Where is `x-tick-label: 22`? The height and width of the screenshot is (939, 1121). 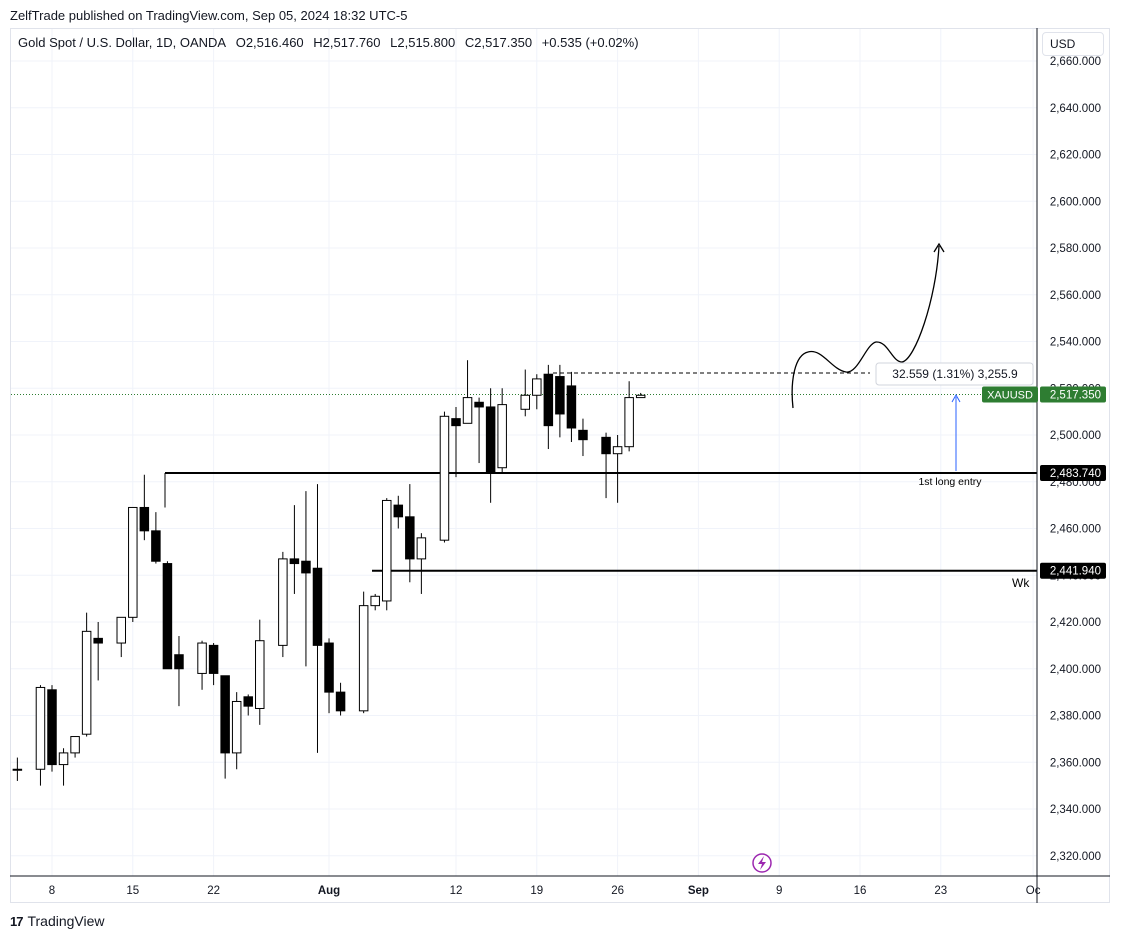
x-tick-label: 22 is located at coordinates (213, 891).